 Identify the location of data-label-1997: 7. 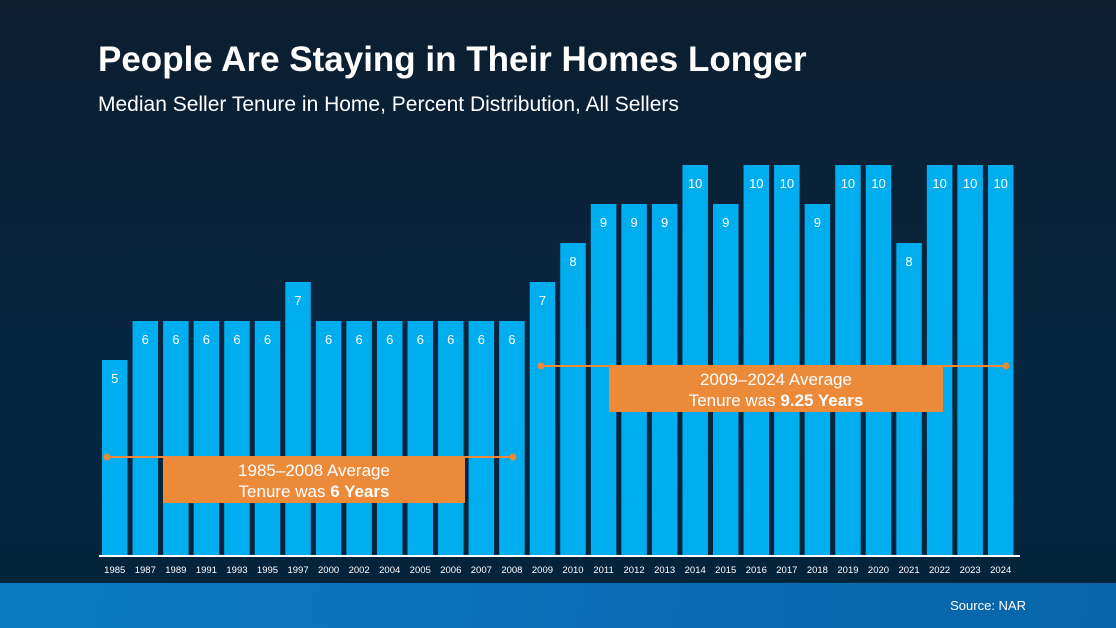
(297, 300).